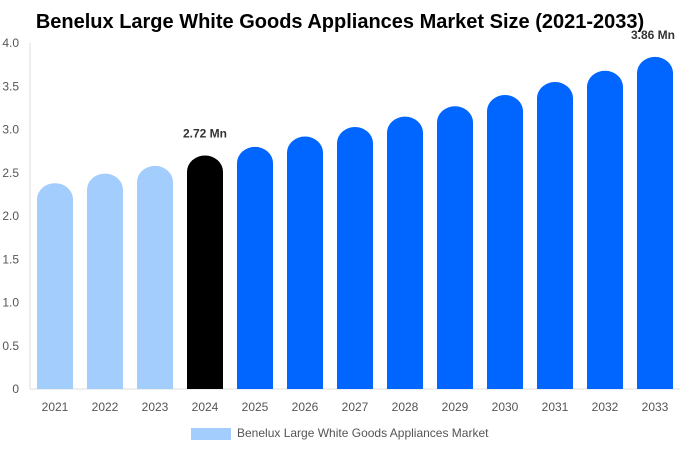  What do you see at coordinates (405, 407) in the screenshot?
I see `x-tick-label: 2028` at bounding box center [405, 407].